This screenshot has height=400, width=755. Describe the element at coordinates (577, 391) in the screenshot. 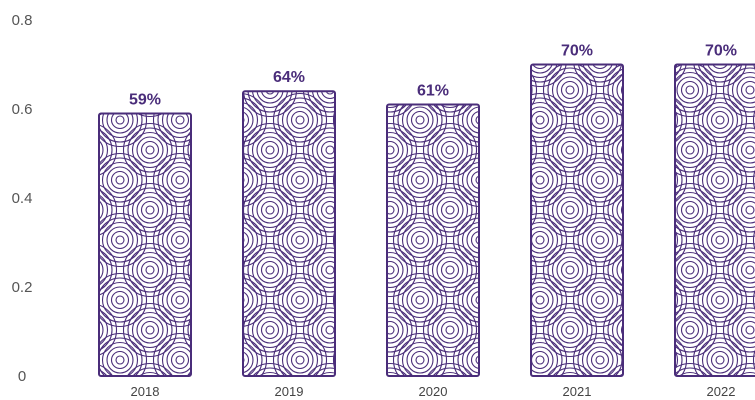

I see `x-tick-label: 2021` at that location.